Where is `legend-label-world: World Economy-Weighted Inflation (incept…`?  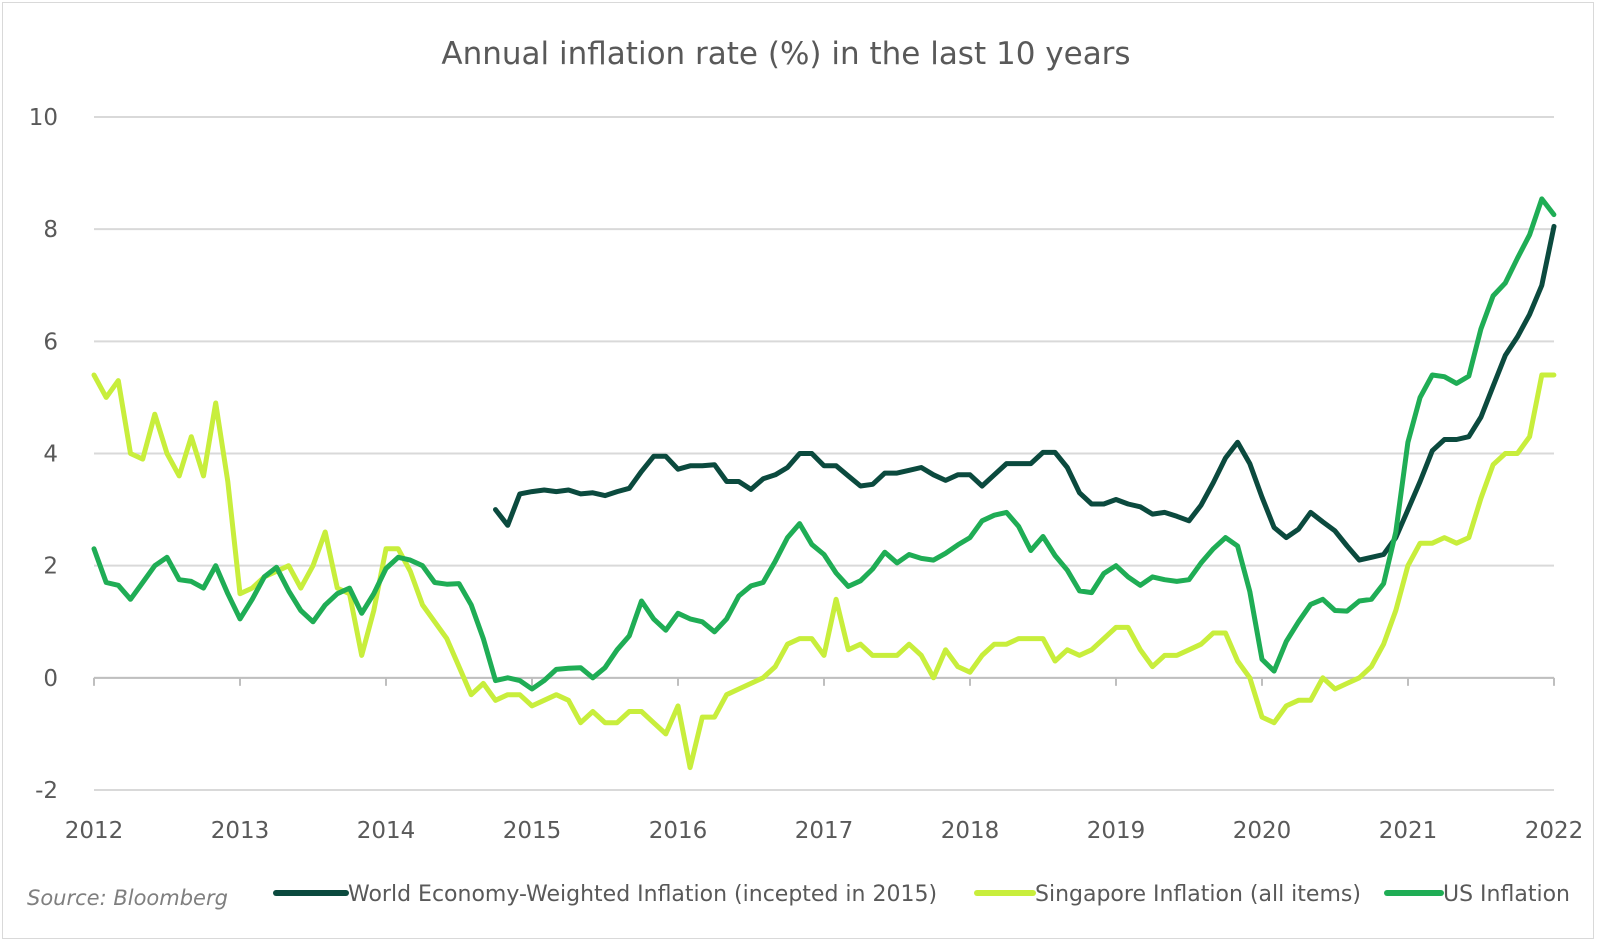 legend-label-world: World Economy-Weighted Inflation (incept… is located at coordinates (642, 894).